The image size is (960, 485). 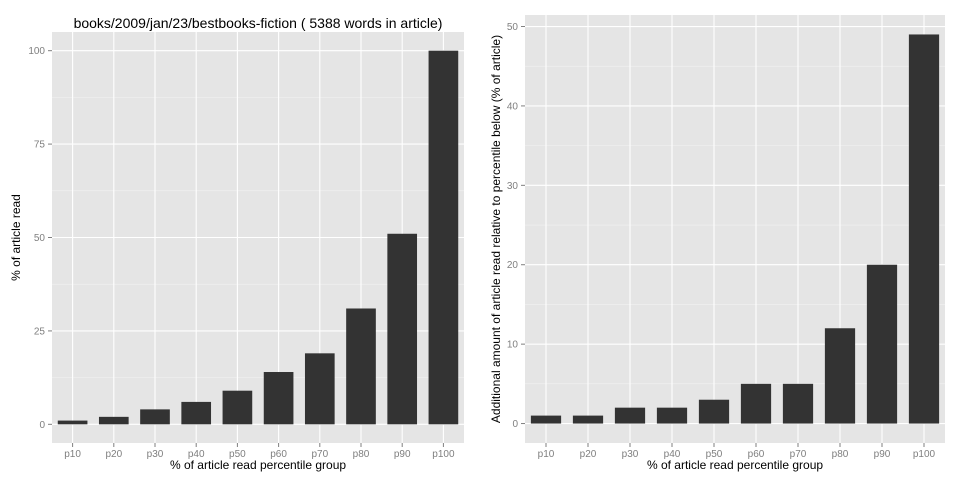 What do you see at coordinates (513, 345) in the screenshot?
I see `y-tick-label: 10` at bounding box center [513, 345].